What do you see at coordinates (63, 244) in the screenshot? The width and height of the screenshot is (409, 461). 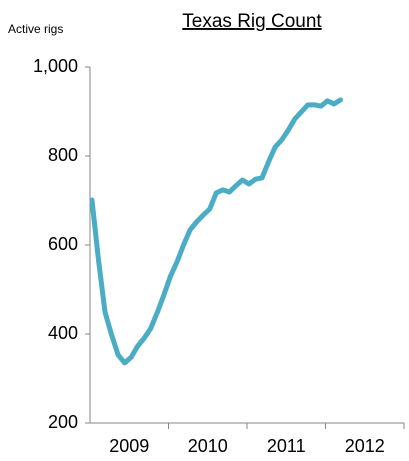 I see `y-tick-label: 600` at bounding box center [63, 244].